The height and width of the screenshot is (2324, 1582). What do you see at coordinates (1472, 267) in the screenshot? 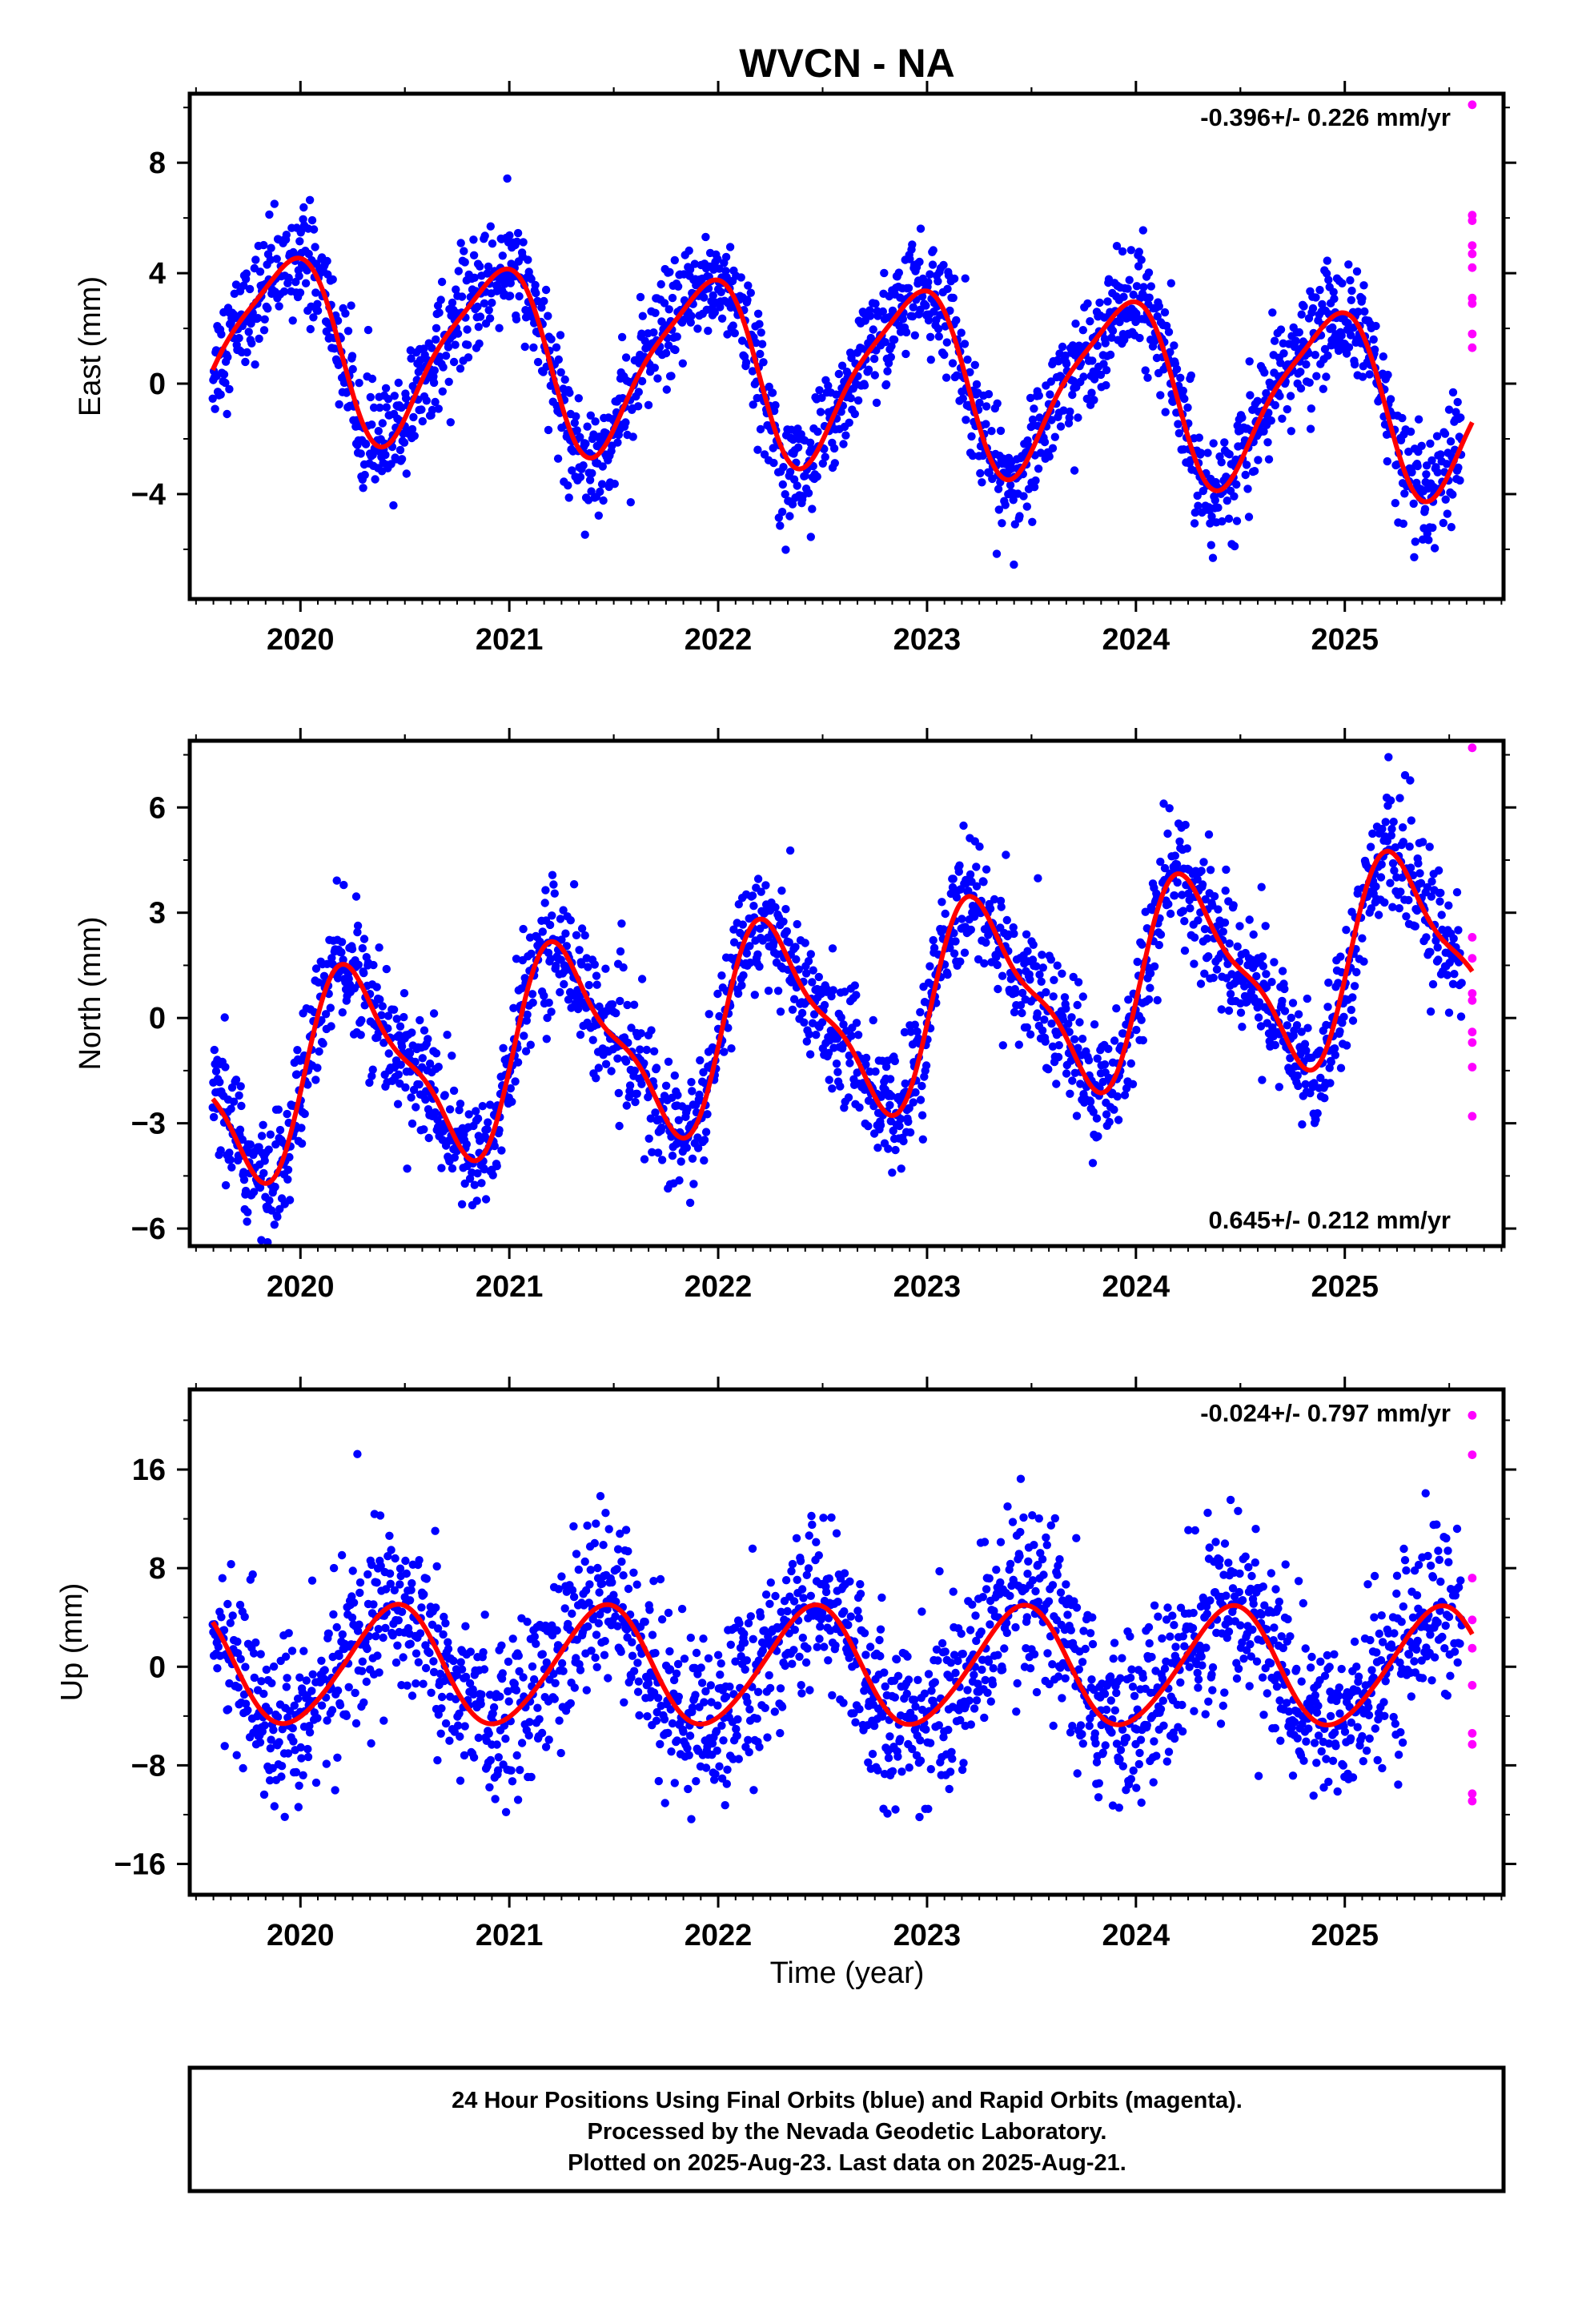
I see `east-rapid-point` at bounding box center [1472, 267].